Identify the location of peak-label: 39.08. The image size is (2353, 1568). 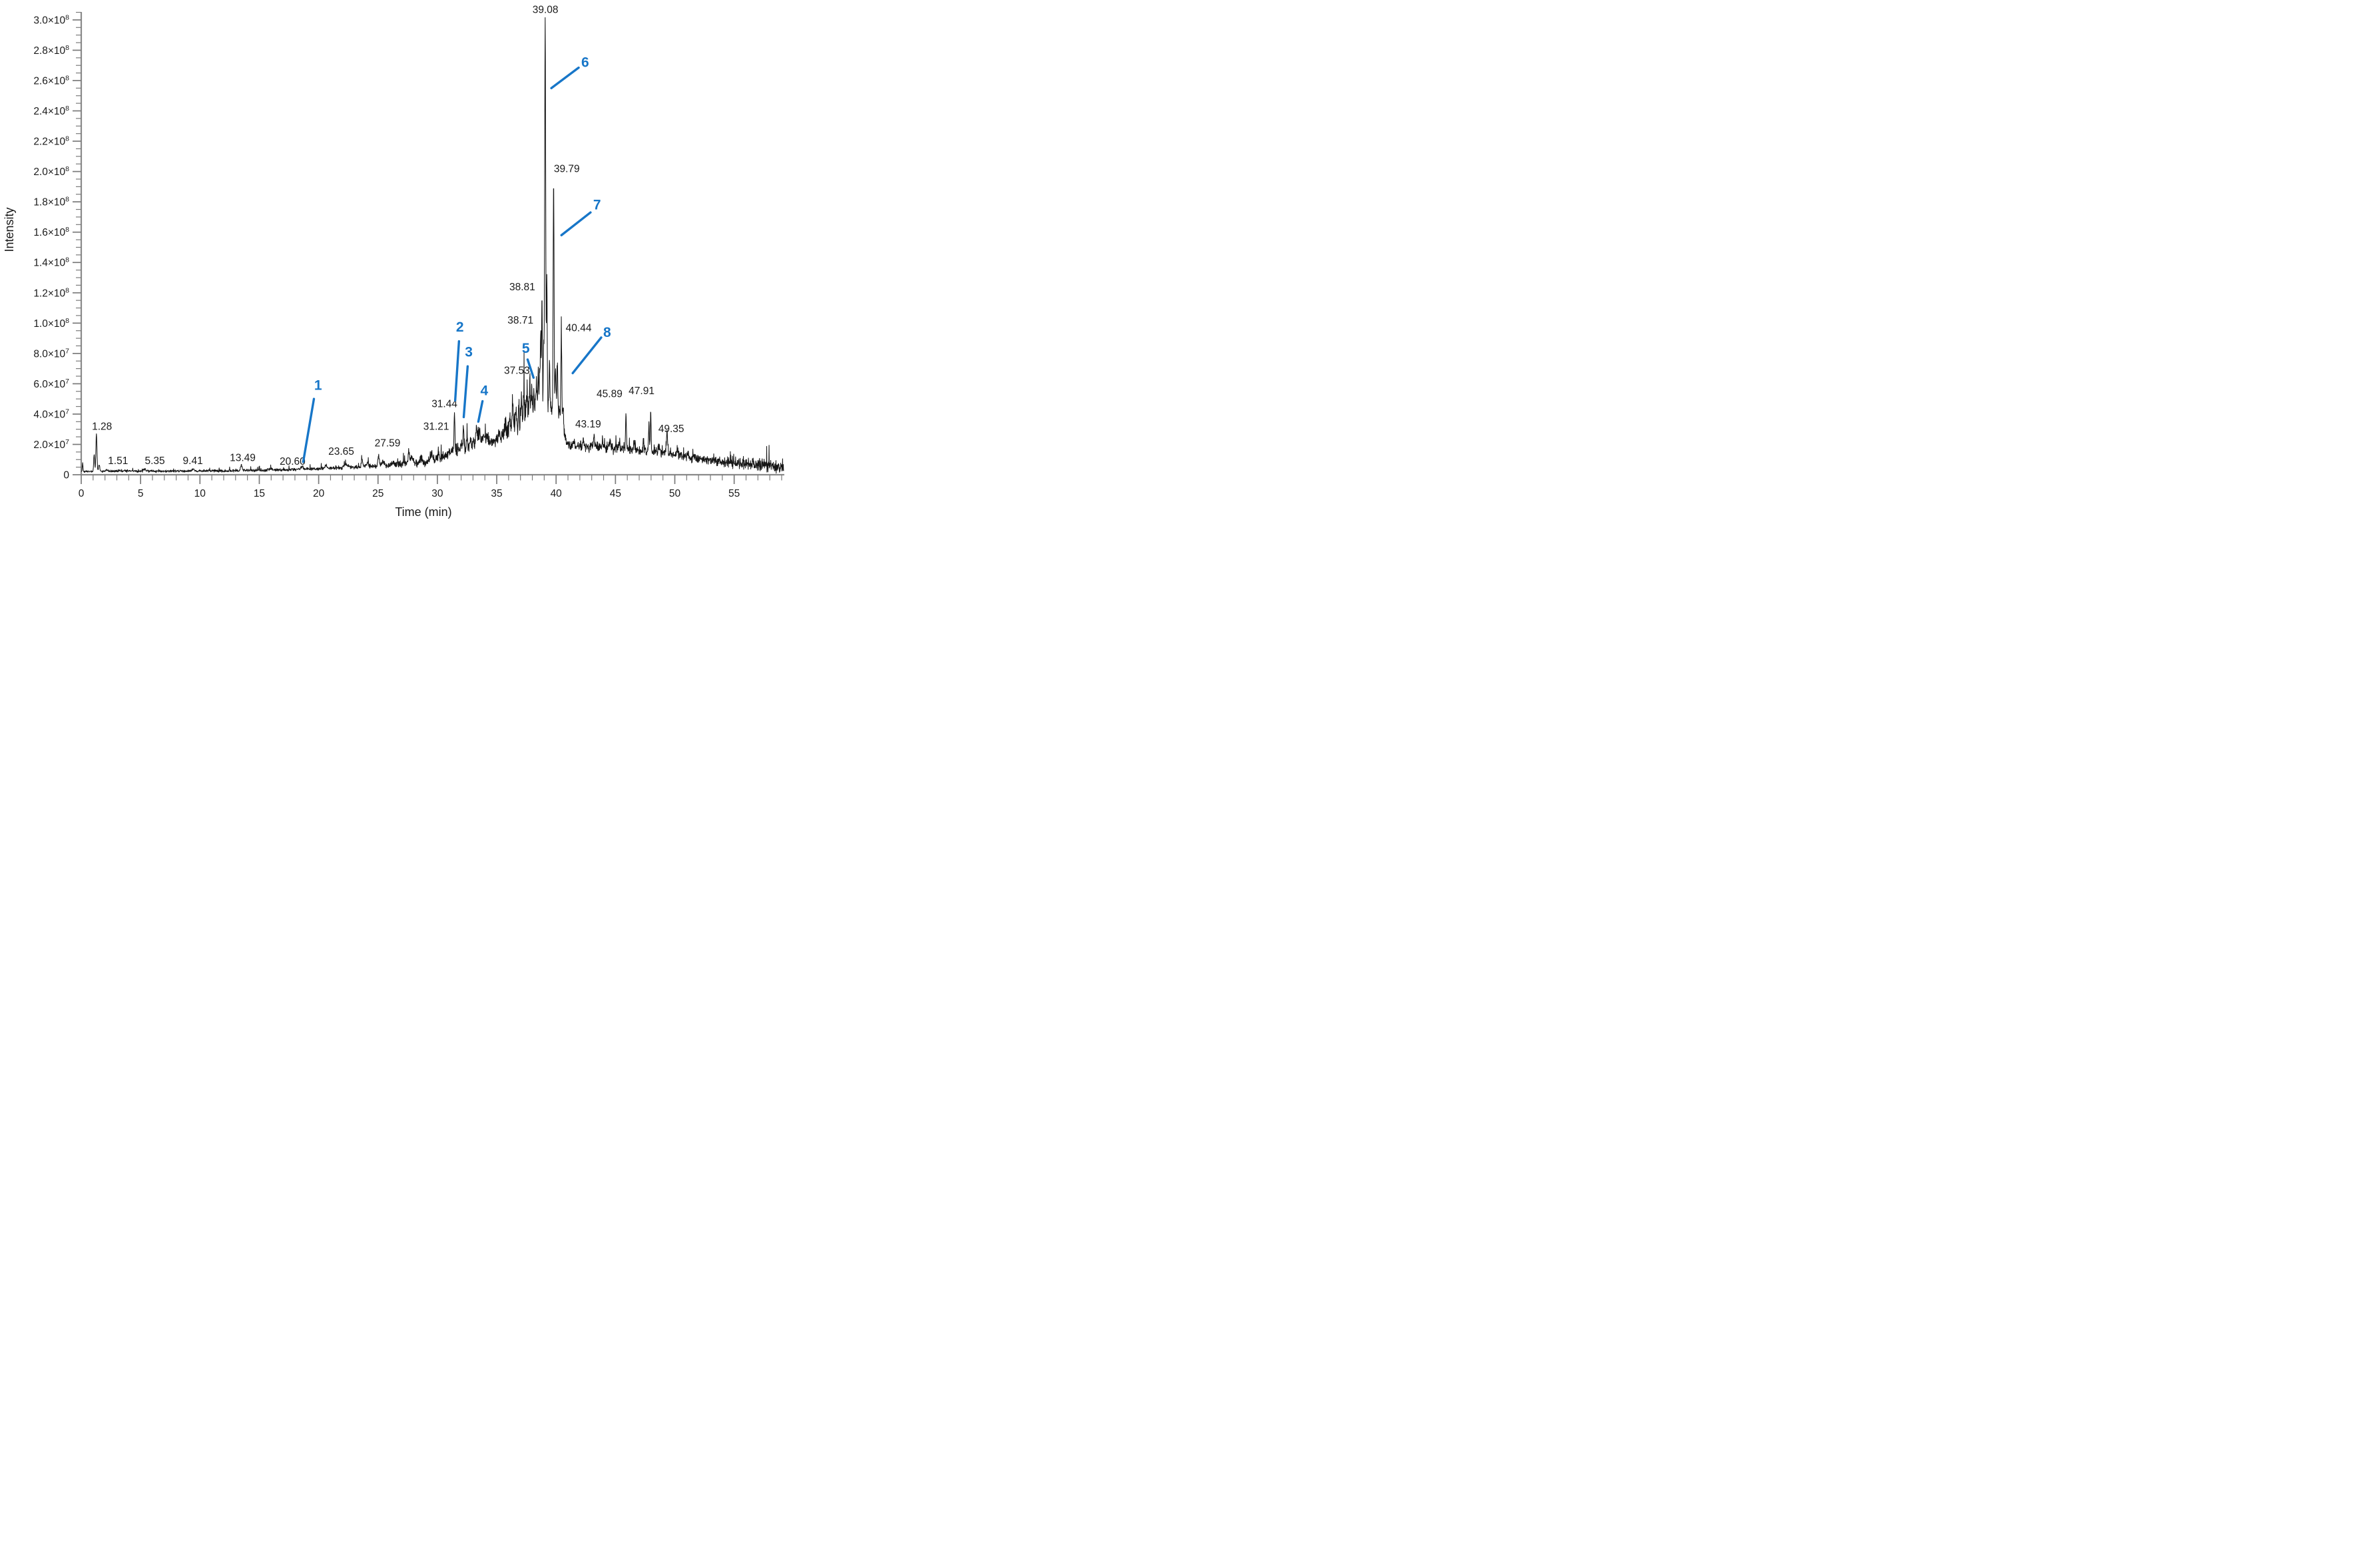
(546, 9).